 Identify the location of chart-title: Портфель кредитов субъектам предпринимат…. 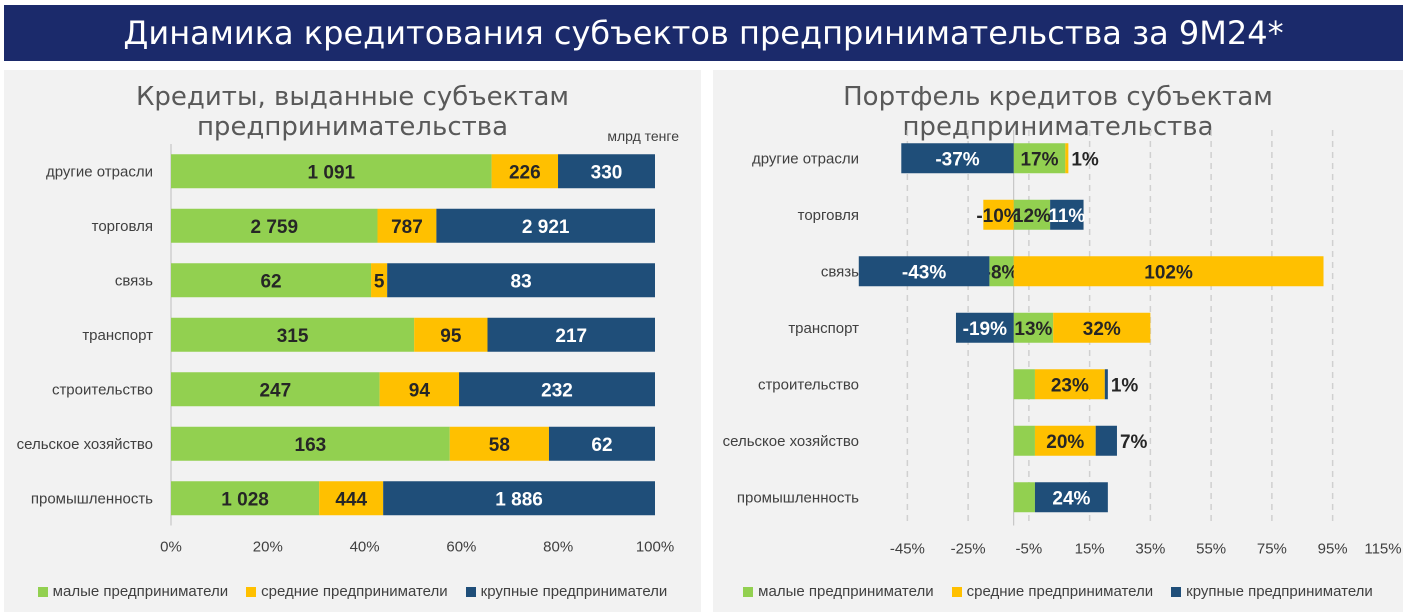
(1058, 112).